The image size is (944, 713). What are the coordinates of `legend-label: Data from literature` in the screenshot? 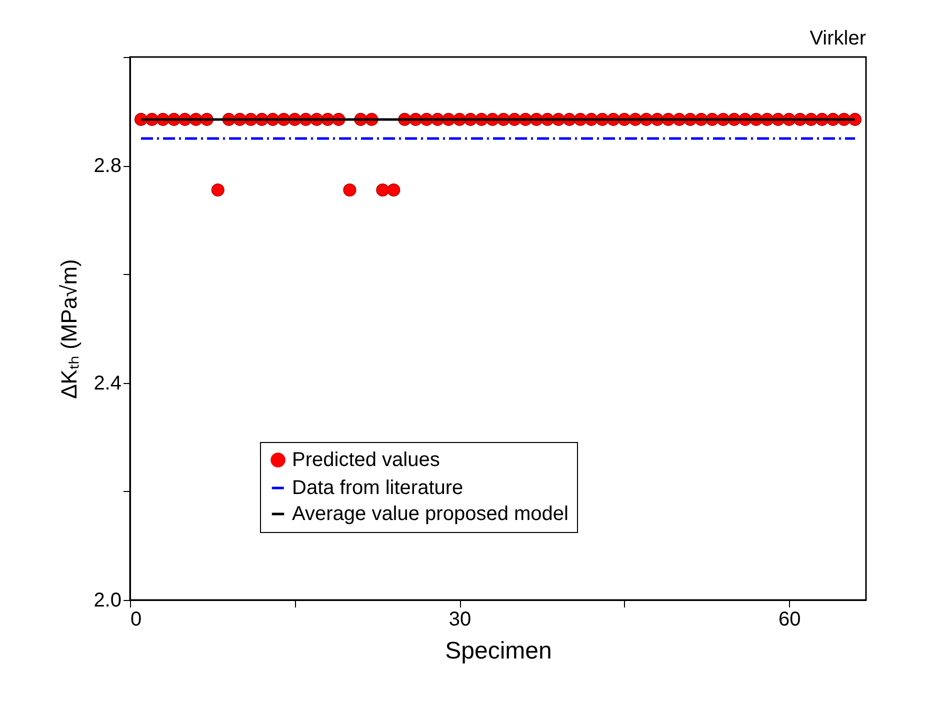 It's located at (378, 488).